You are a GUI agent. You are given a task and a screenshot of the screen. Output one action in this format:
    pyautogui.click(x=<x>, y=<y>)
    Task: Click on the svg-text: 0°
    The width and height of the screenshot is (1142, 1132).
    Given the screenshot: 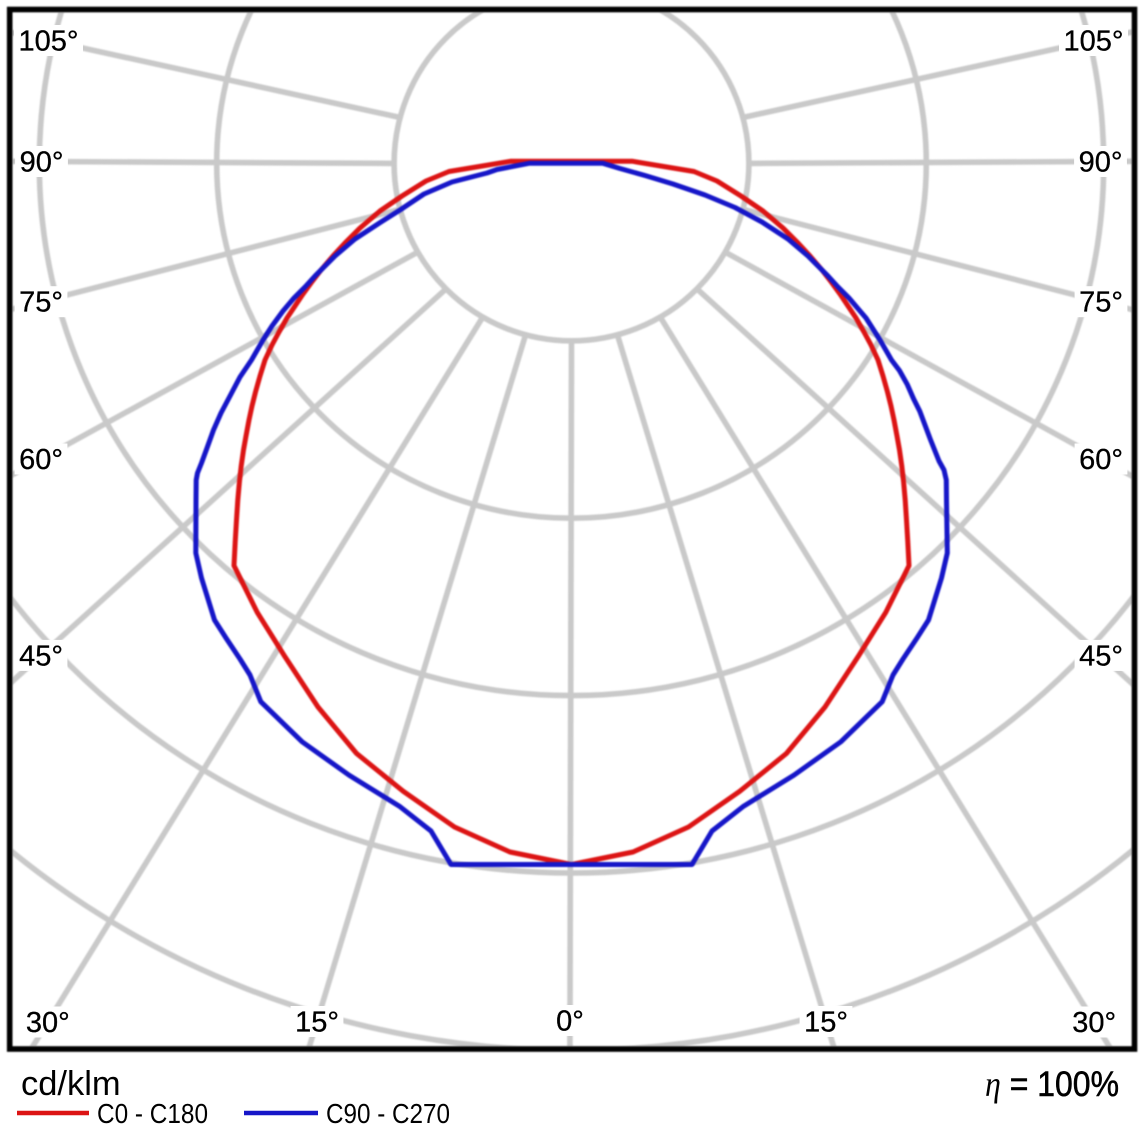 What is the action you would take?
    pyautogui.click(x=570, y=1022)
    